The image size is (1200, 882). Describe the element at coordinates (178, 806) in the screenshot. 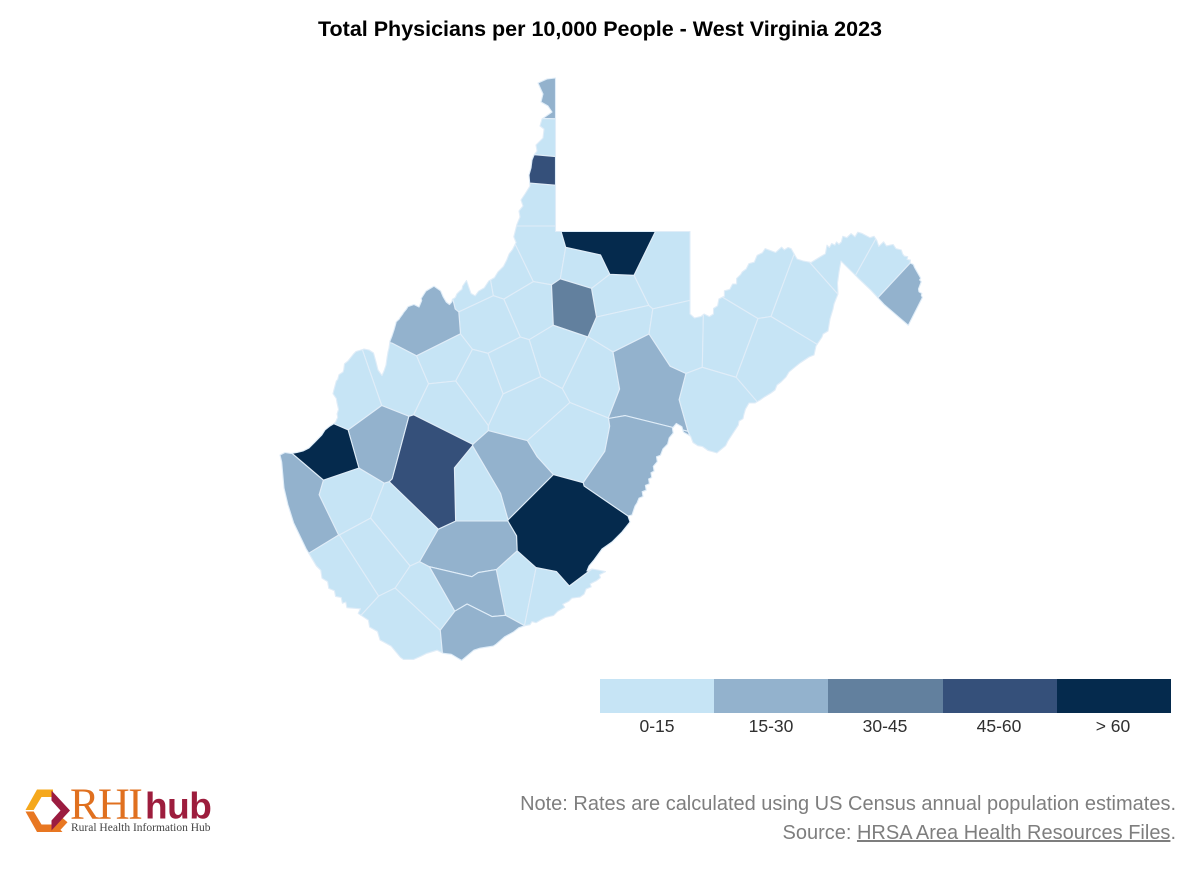

I see `svg-text: hub` at that location.